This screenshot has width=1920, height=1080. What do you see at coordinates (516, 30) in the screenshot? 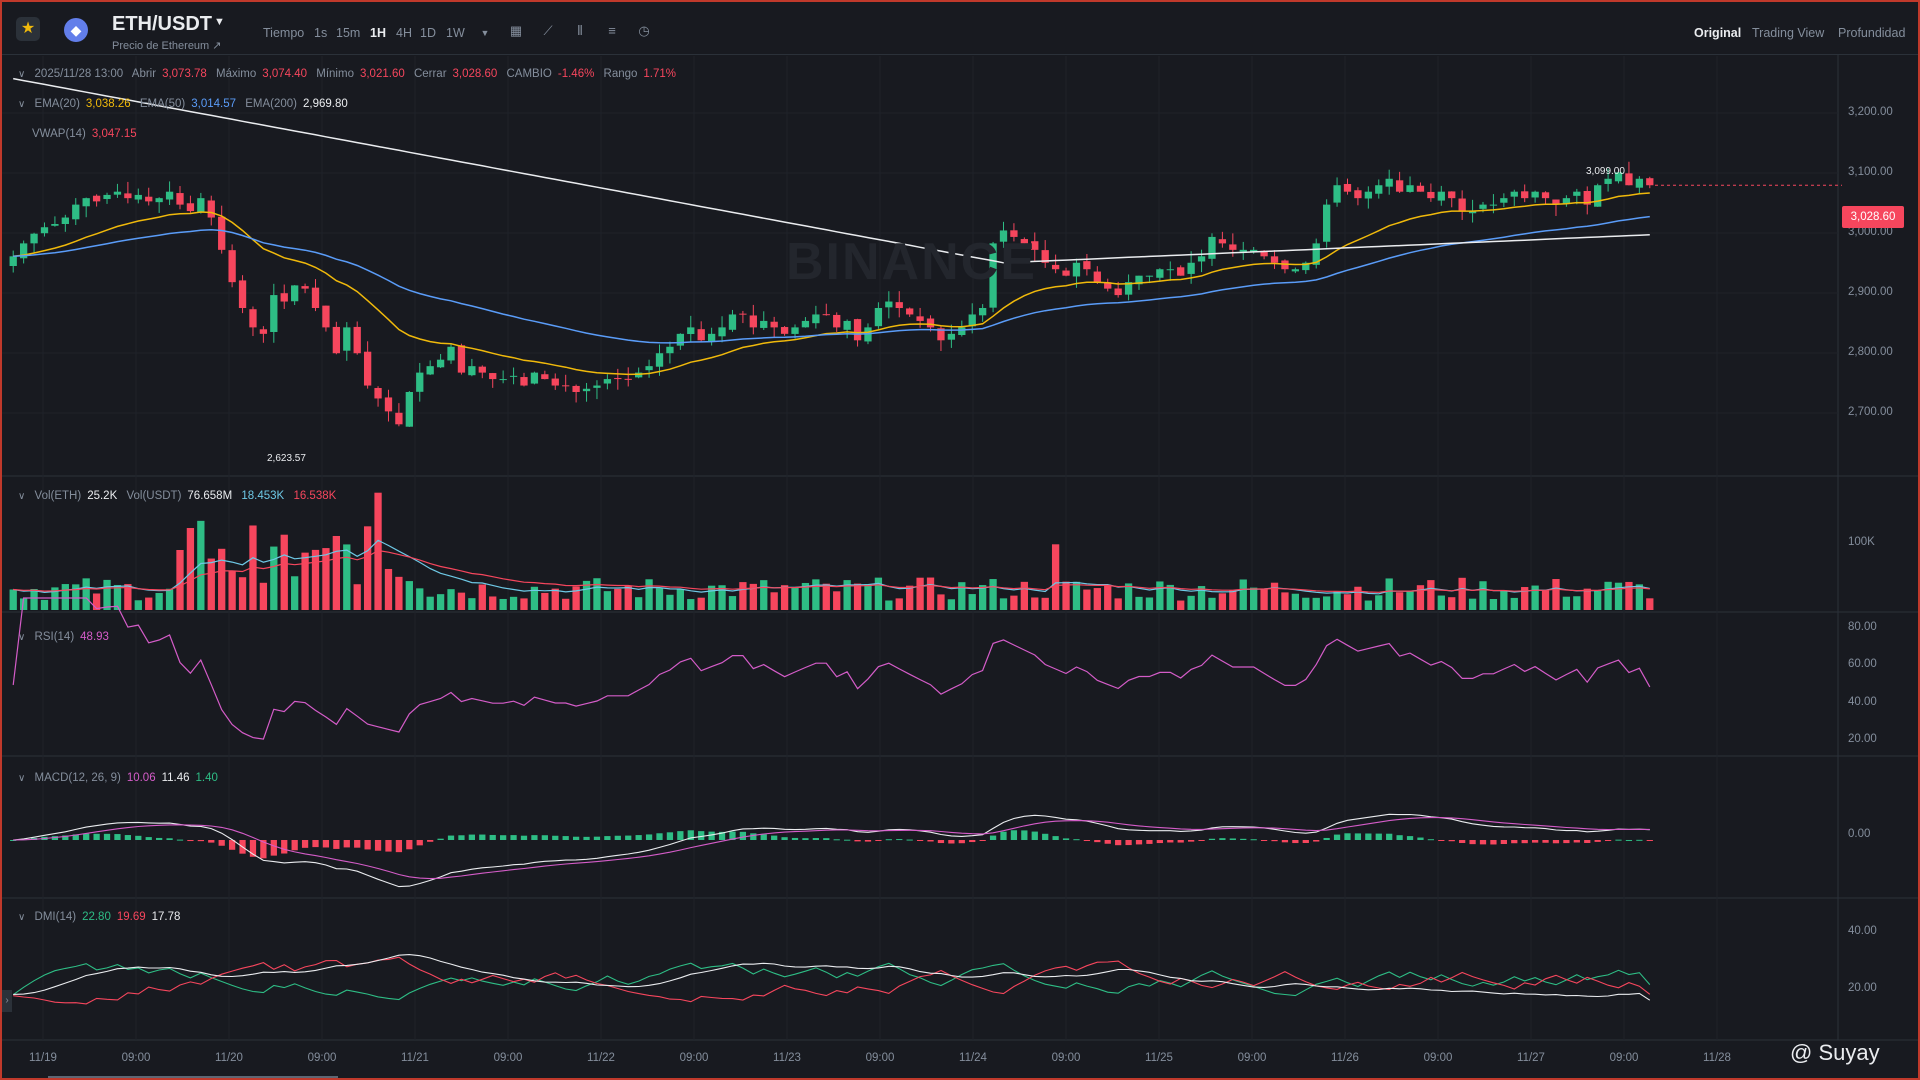
I see `calendar-icon: ▦` at bounding box center [516, 30].